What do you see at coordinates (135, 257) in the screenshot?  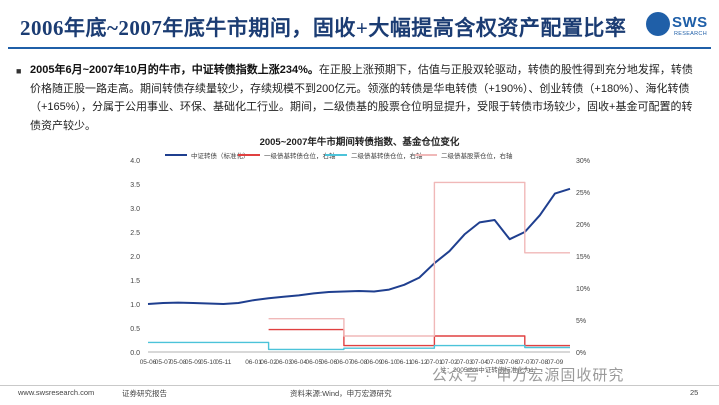 I see `y-left-tick-label: 2.0` at bounding box center [135, 257].